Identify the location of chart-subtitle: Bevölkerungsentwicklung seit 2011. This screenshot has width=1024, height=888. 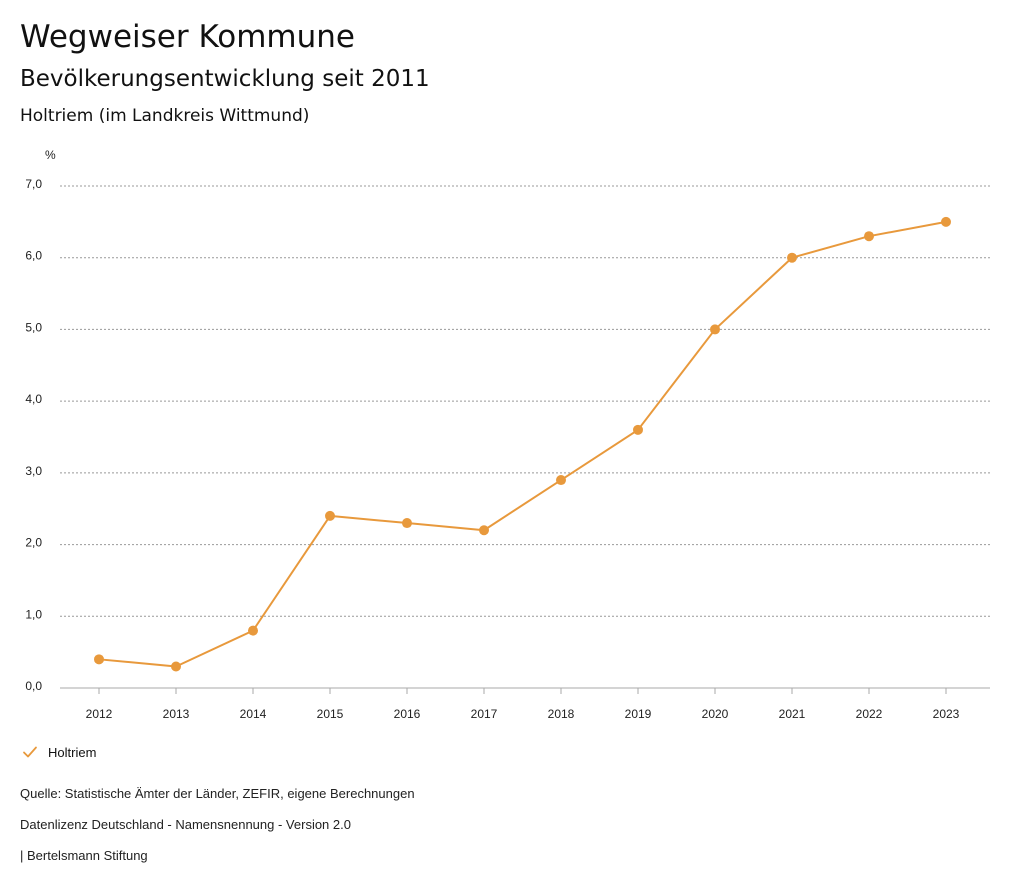
(225, 79).